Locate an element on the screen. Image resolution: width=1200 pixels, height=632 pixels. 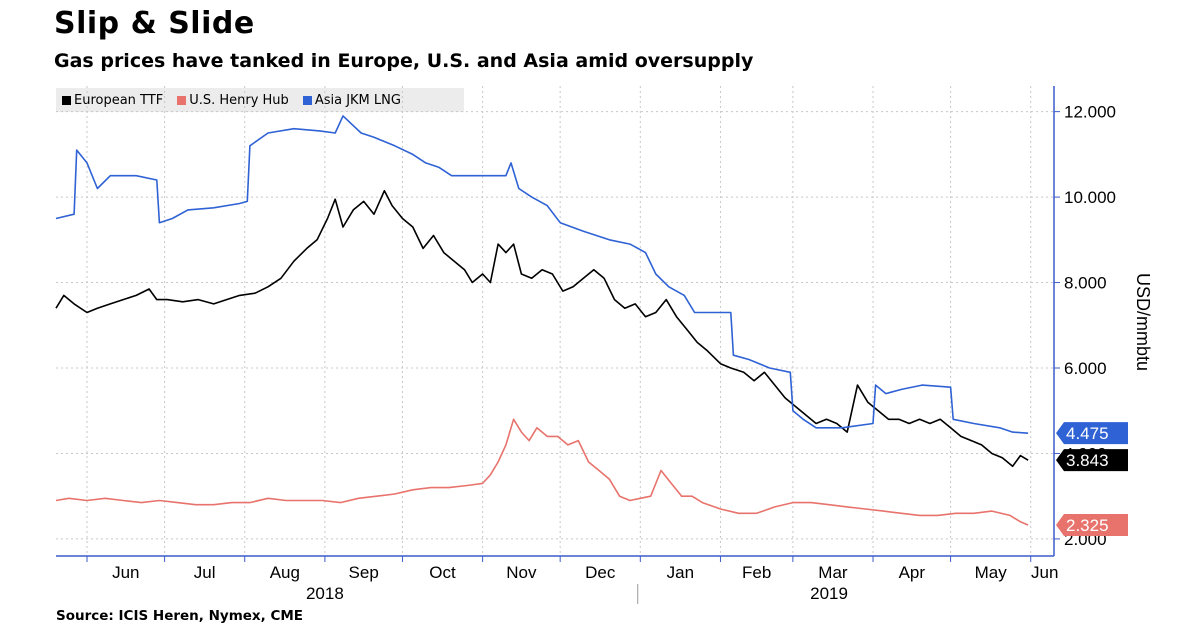
x-tick-label: Feb is located at coordinates (756, 572).